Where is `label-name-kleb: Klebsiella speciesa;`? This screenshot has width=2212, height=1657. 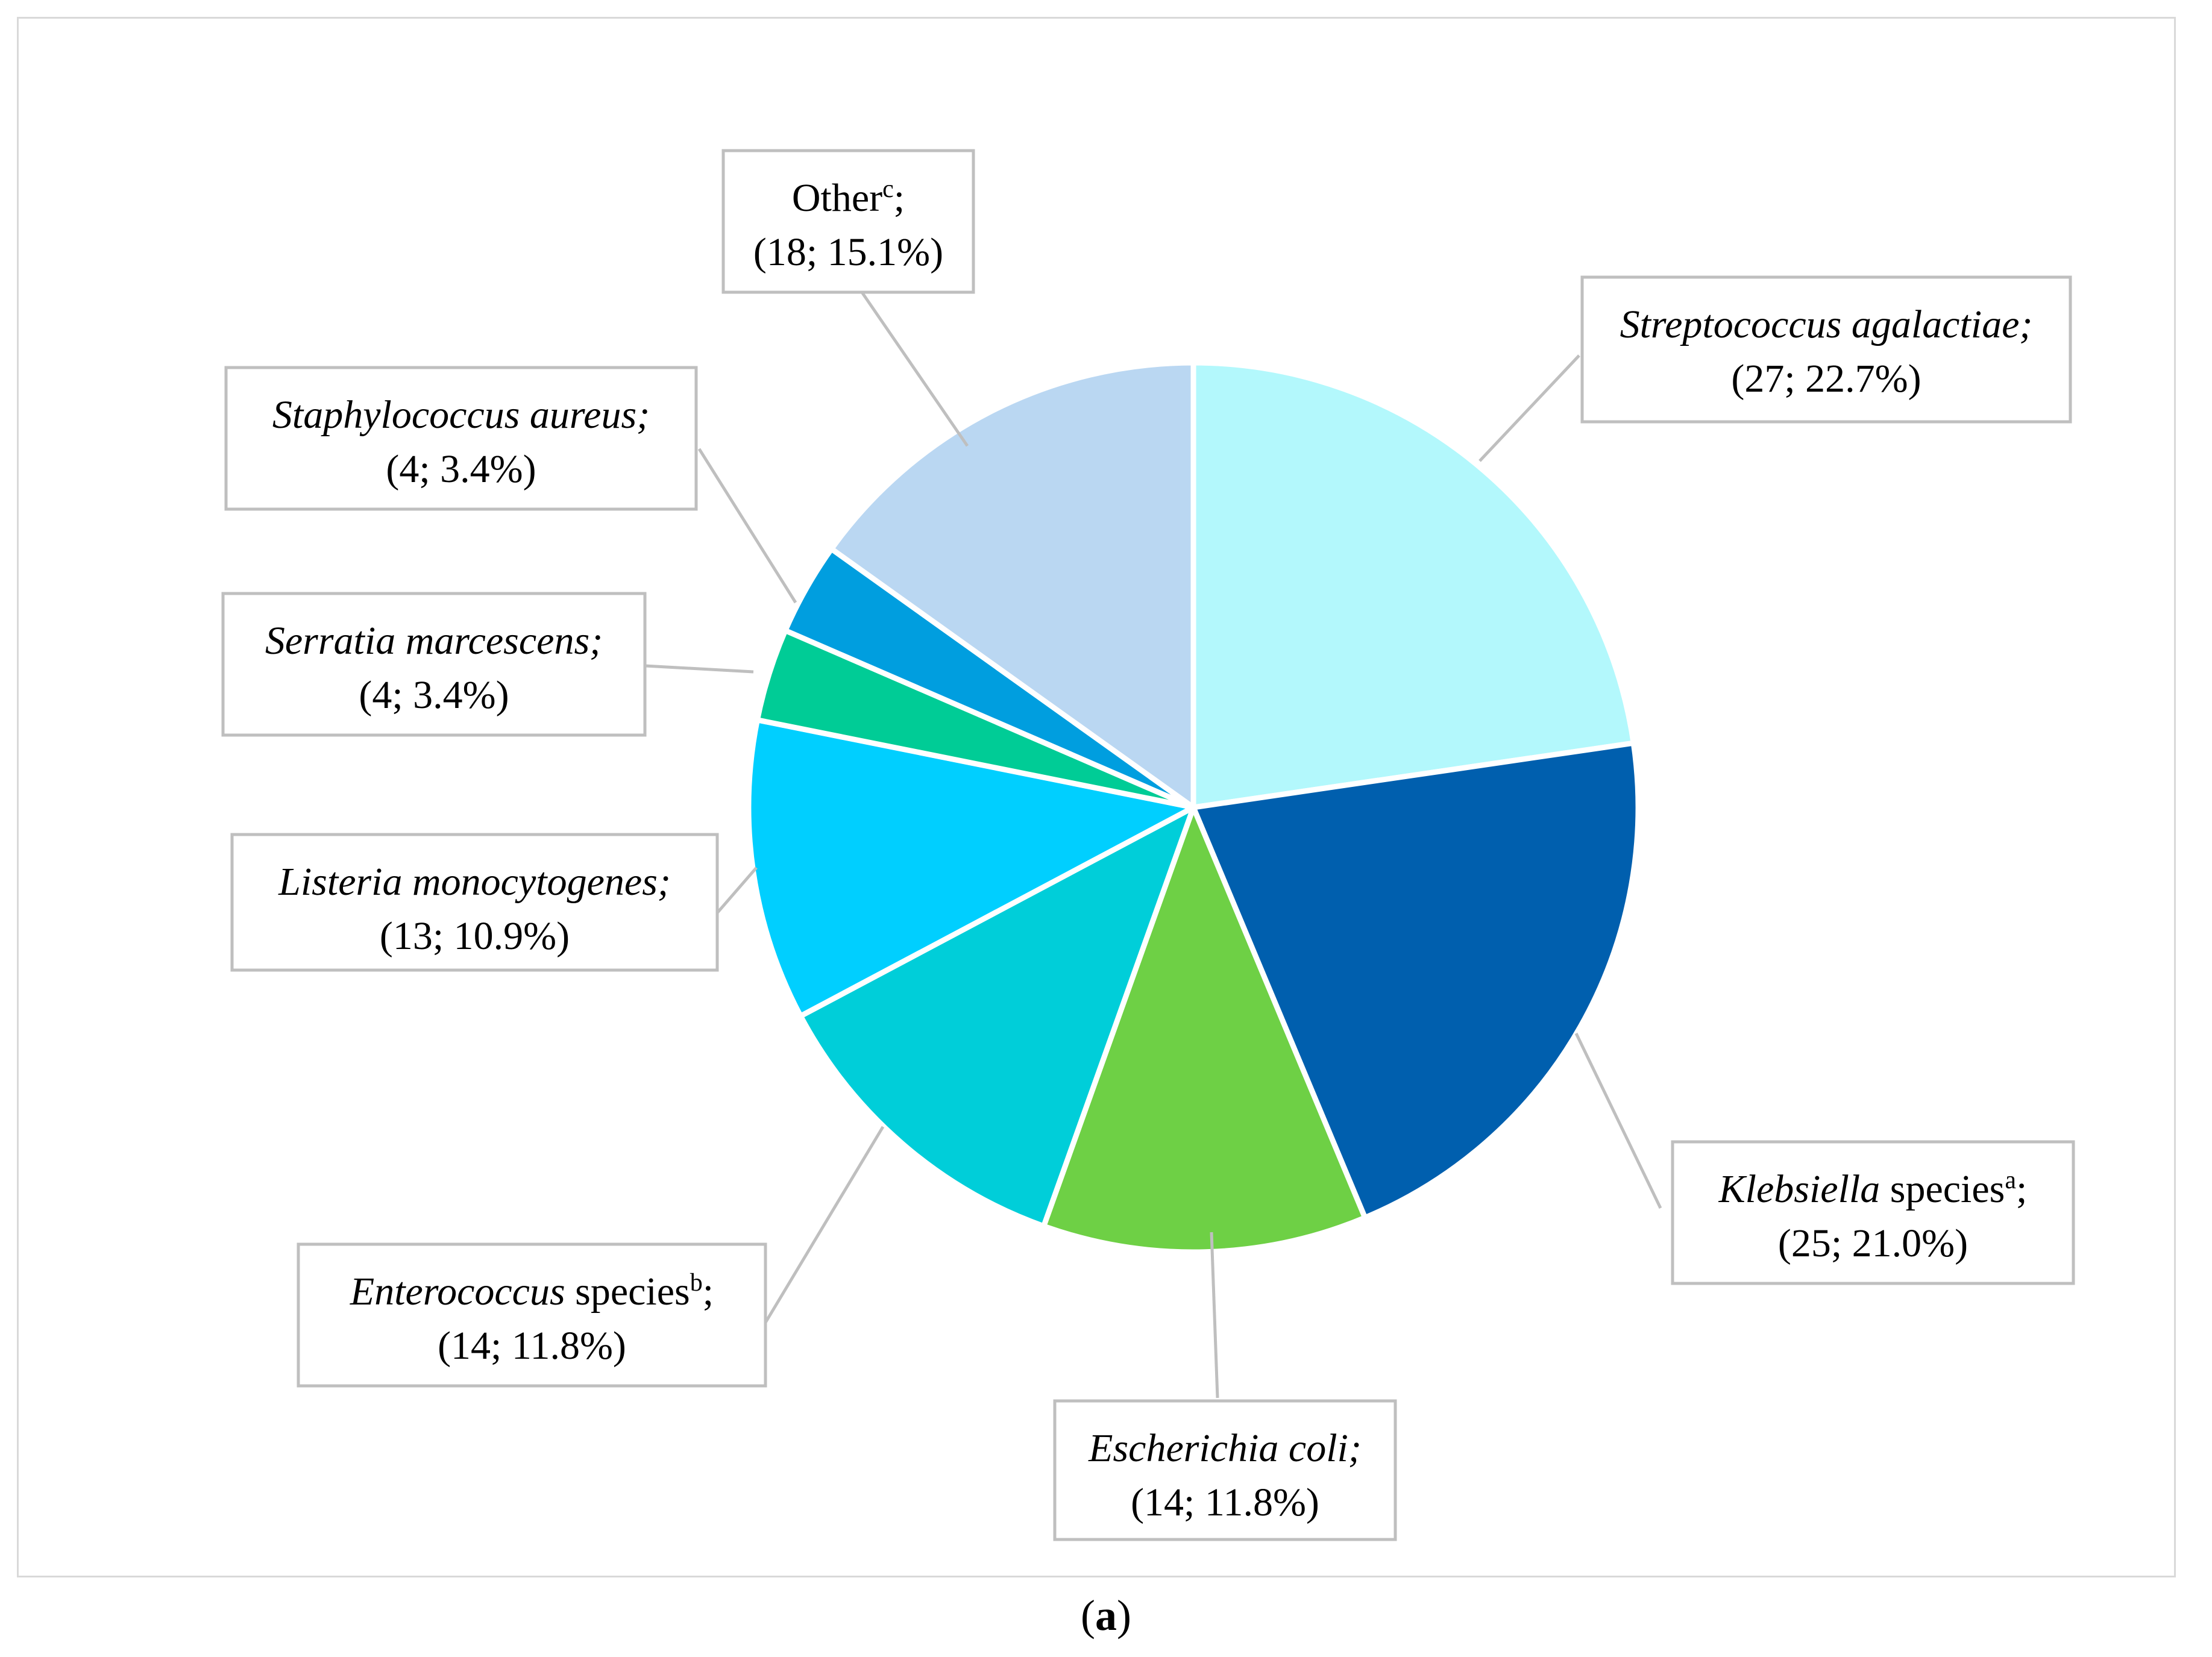 label-name-kleb: Klebsiella speciesa; is located at coordinates (1873, 1189).